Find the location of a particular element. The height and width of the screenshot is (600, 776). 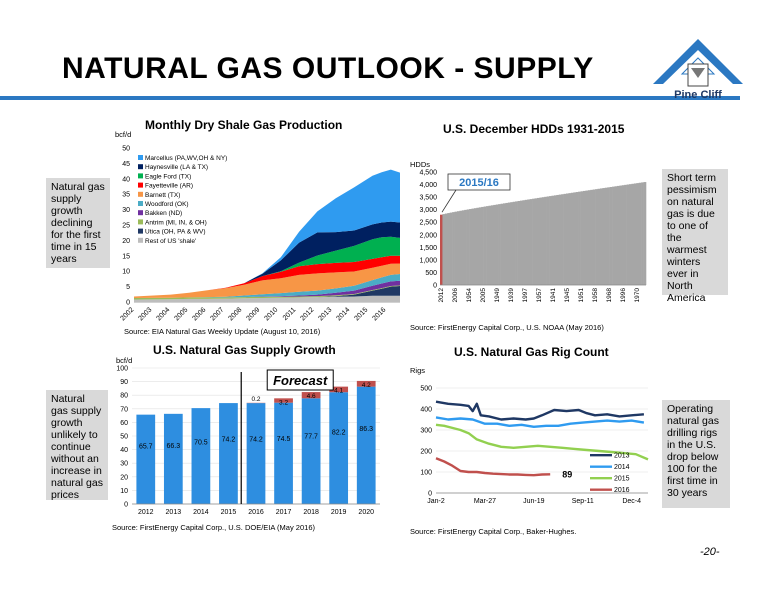

supply-chart-title: U.S. Natural Gas Supply Growth is located at coordinates (244, 350).